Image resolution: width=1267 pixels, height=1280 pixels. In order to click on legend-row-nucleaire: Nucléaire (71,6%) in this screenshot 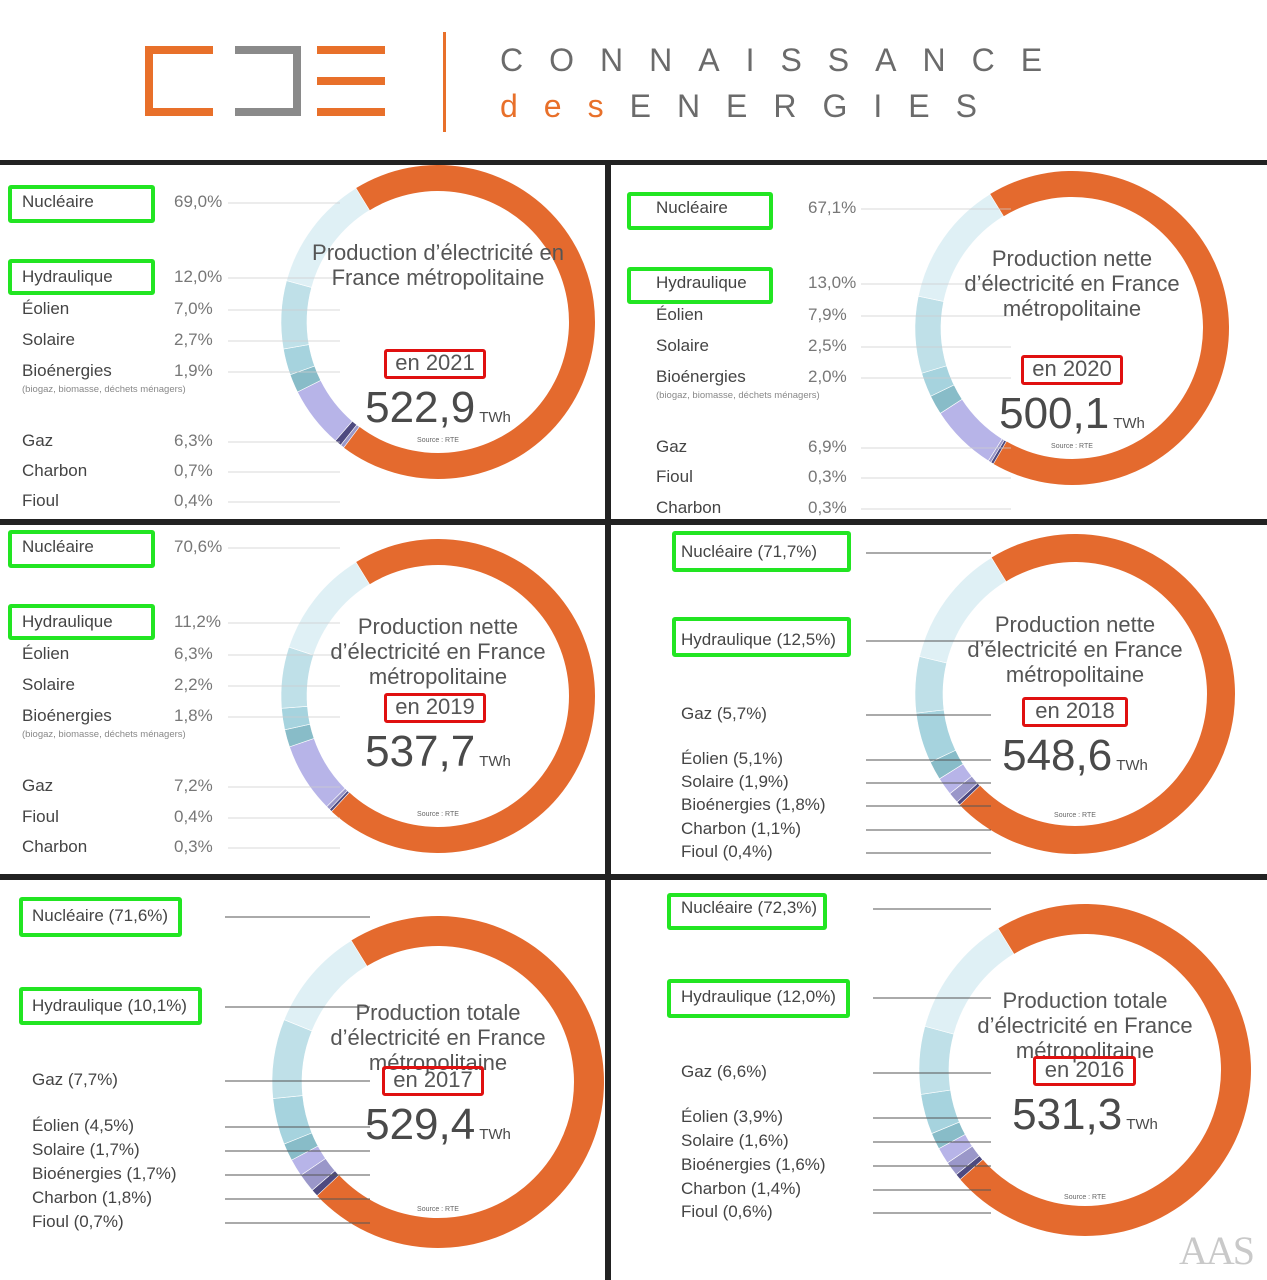, I will do `click(100, 915)`.